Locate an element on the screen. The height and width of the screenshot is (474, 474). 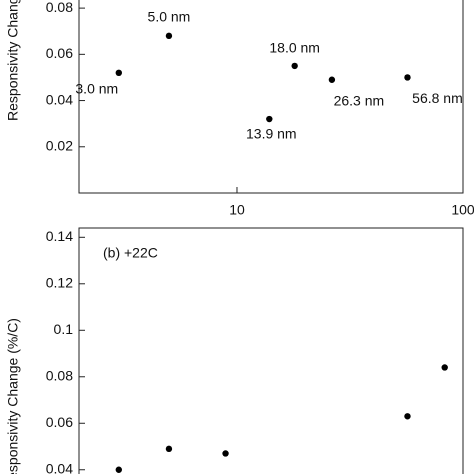
x-tick-label: 100 is located at coordinates (462, 210).